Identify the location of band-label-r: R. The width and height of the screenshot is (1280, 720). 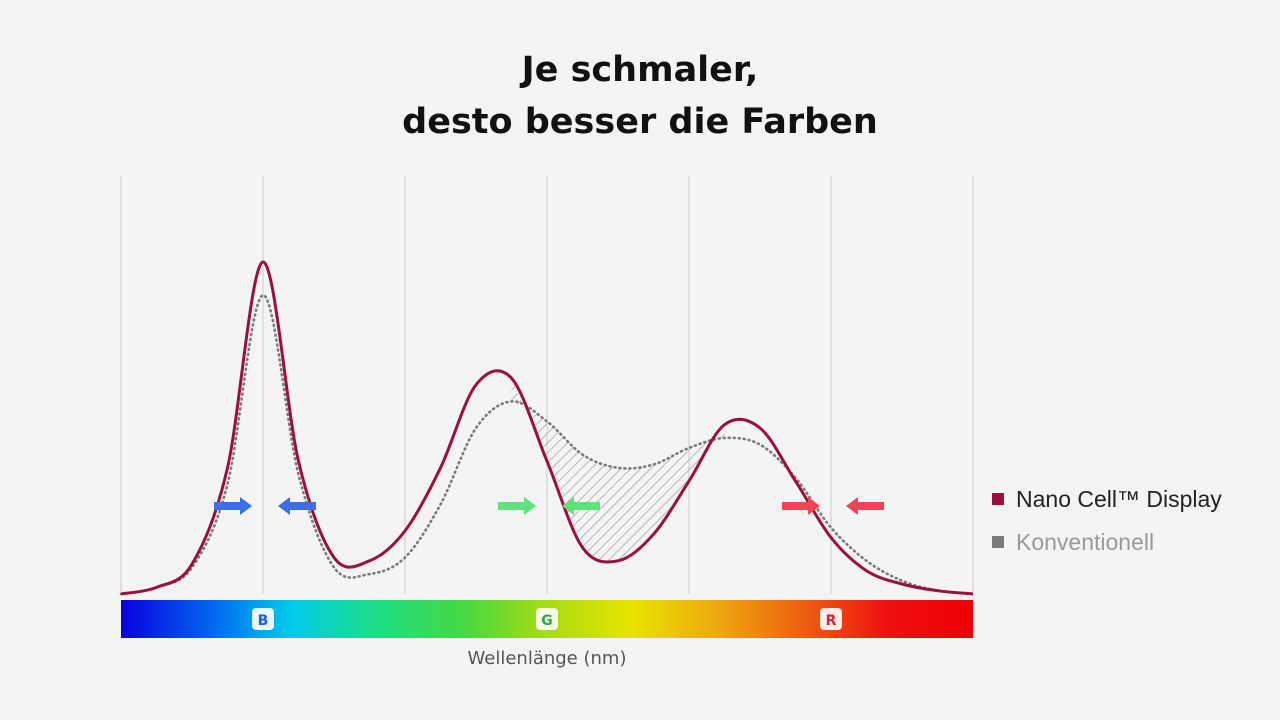
(831, 621).